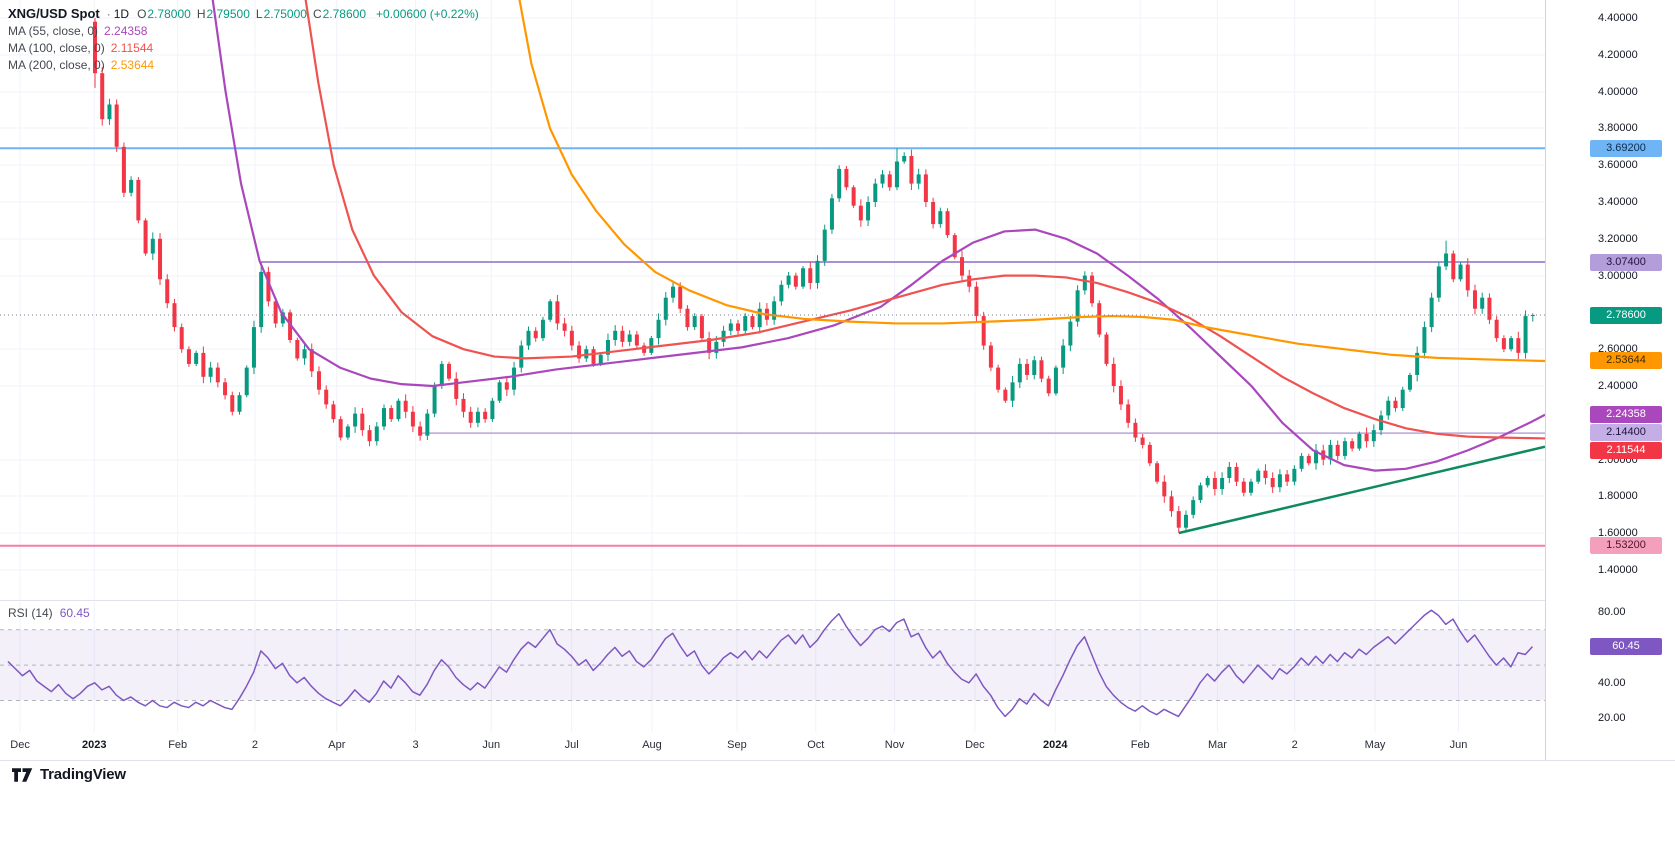  What do you see at coordinates (54, 13) in the screenshot?
I see `symbol-name: XNG/USD Spot` at bounding box center [54, 13].